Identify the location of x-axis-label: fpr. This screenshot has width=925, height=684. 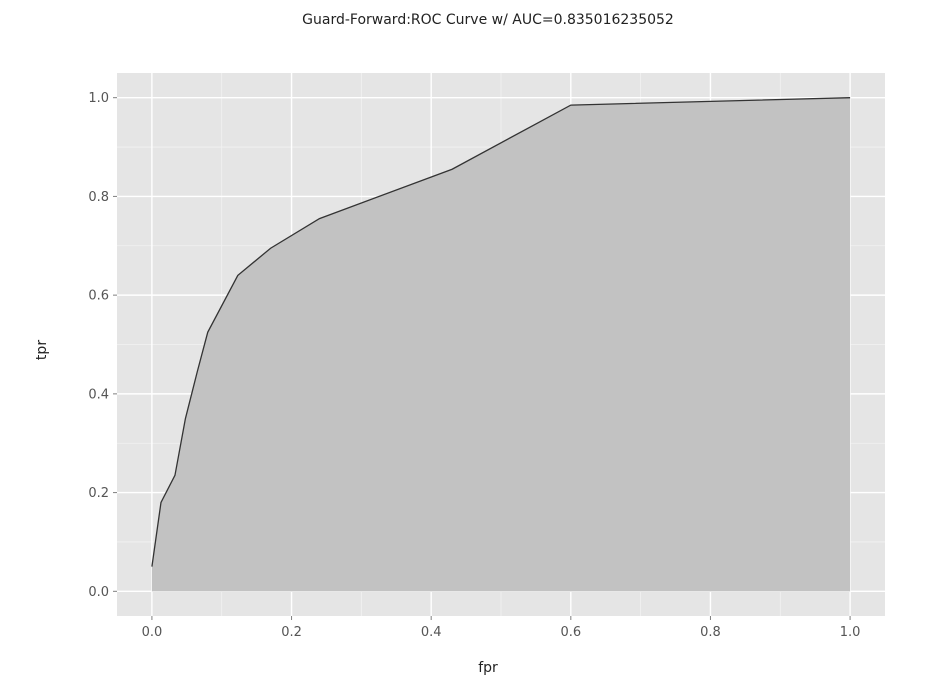
(488, 668).